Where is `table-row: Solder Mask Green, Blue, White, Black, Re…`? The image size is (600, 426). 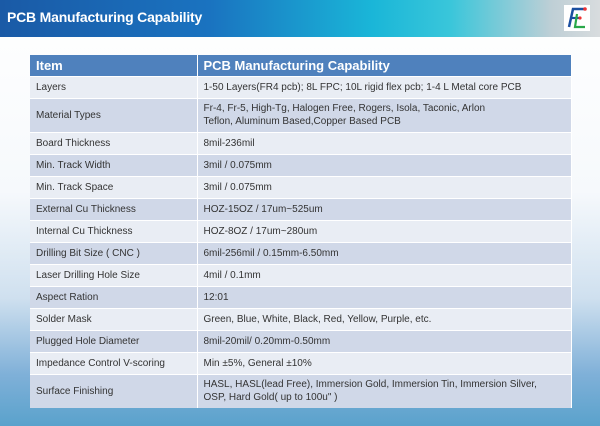 table-row: Solder Mask Green, Blue, White, Black, Re… is located at coordinates (301, 318).